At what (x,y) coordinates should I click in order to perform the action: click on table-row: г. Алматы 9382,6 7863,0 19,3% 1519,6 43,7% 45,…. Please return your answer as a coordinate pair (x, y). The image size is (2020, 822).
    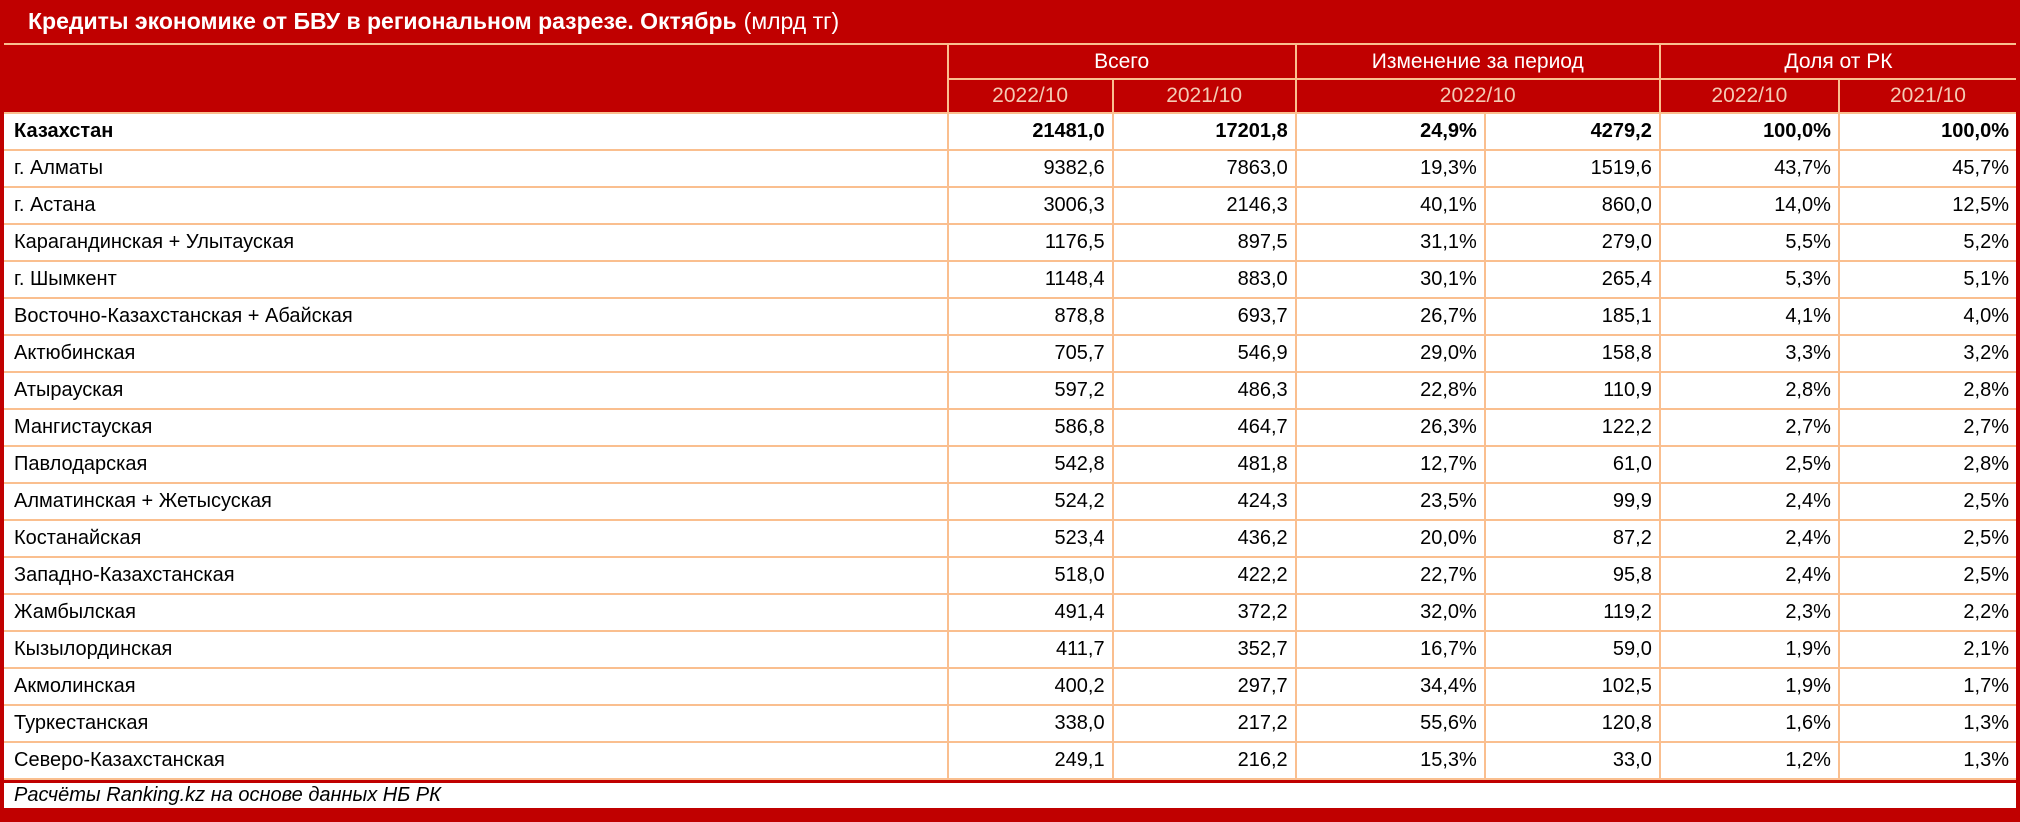
    Looking at the image, I should click on (1010, 168).